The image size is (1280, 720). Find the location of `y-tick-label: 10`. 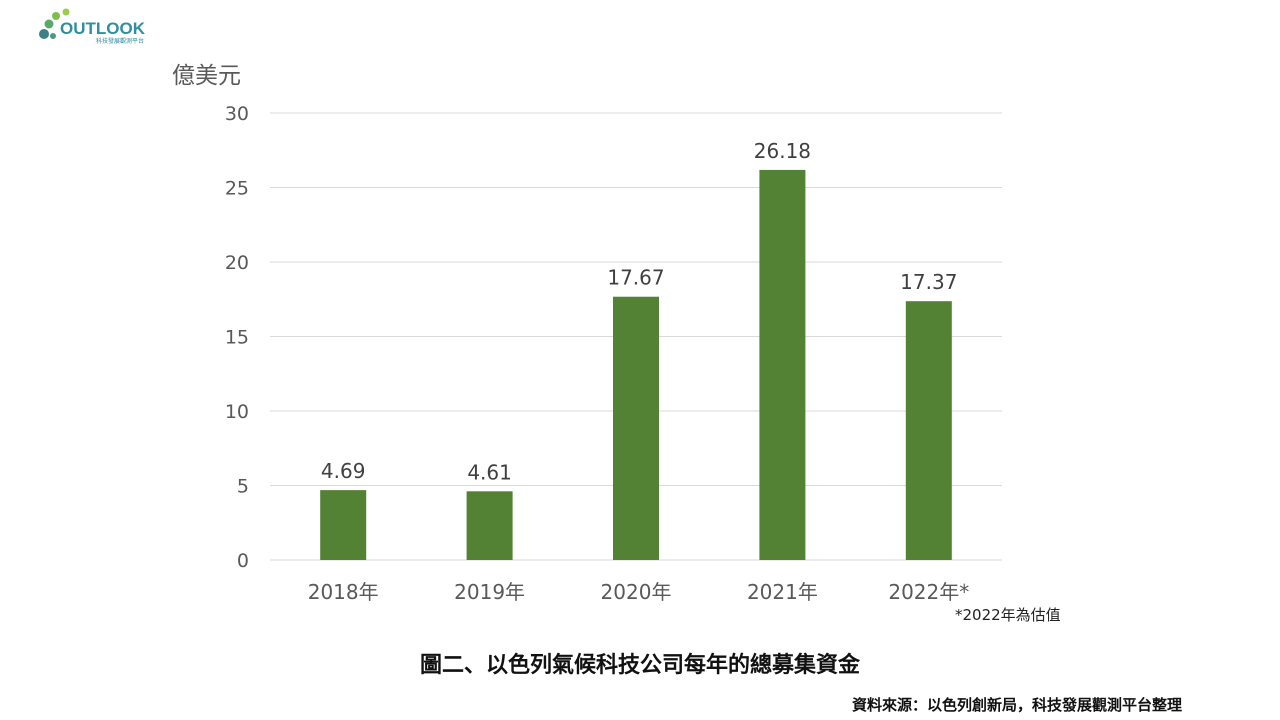

y-tick-label: 10 is located at coordinates (237, 412).